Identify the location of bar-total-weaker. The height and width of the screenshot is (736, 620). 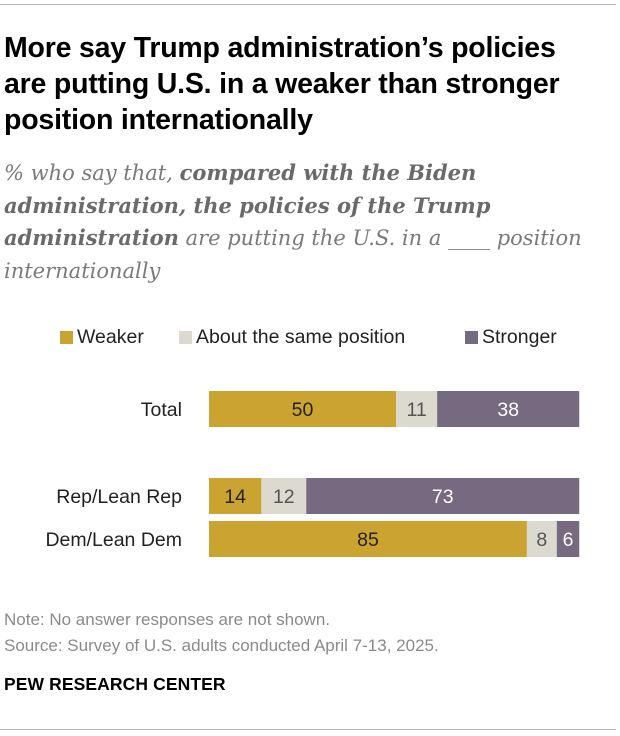
(302, 409).